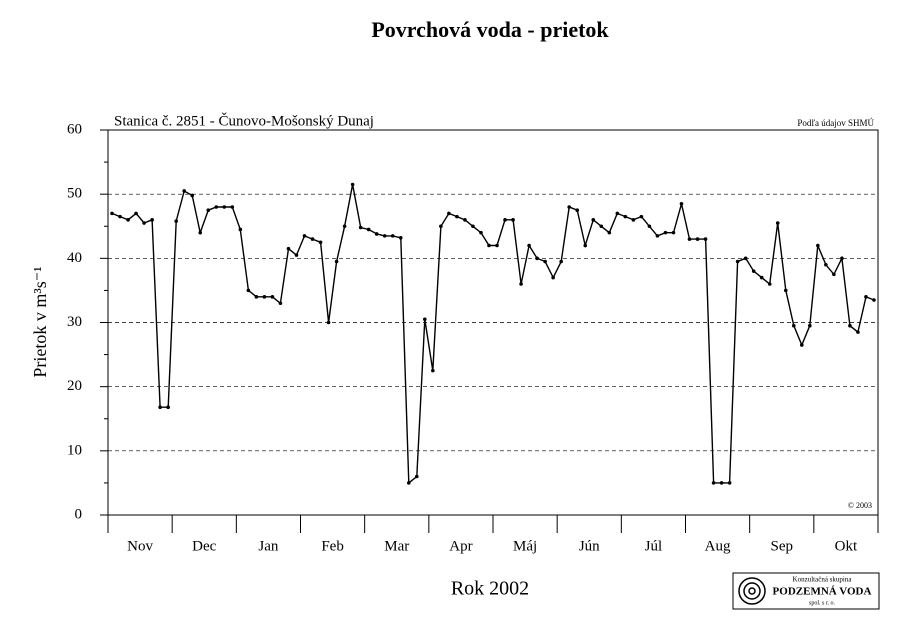  I want to click on y-tick-label: 40, so click(74, 258).